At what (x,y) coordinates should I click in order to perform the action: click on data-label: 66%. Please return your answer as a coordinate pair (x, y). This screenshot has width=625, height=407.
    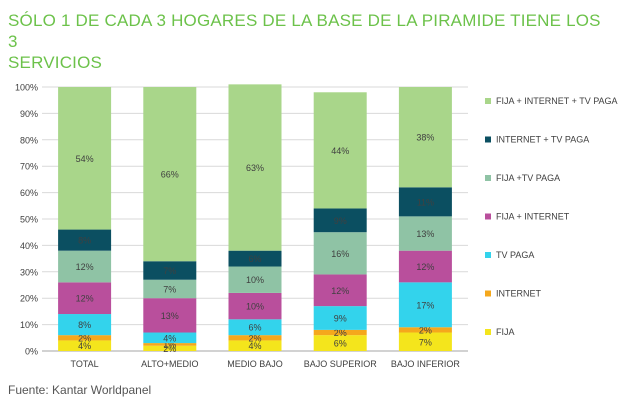
    Looking at the image, I should click on (170, 175).